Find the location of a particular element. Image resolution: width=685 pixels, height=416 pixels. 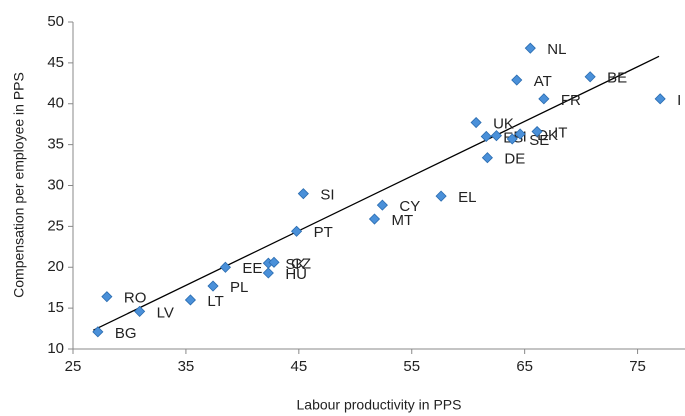

x-tick-label: 75 is located at coordinates (637, 366).